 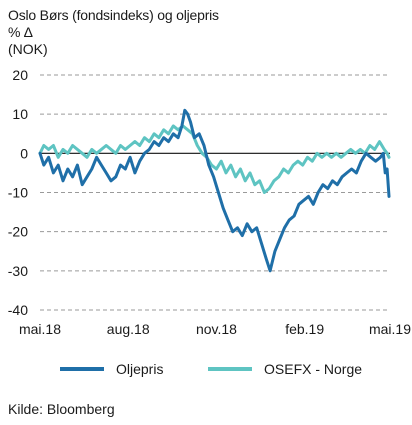 What do you see at coordinates (61, 409) in the screenshot?
I see `source-note: Kilde: Bloomberg` at bounding box center [61, 409].